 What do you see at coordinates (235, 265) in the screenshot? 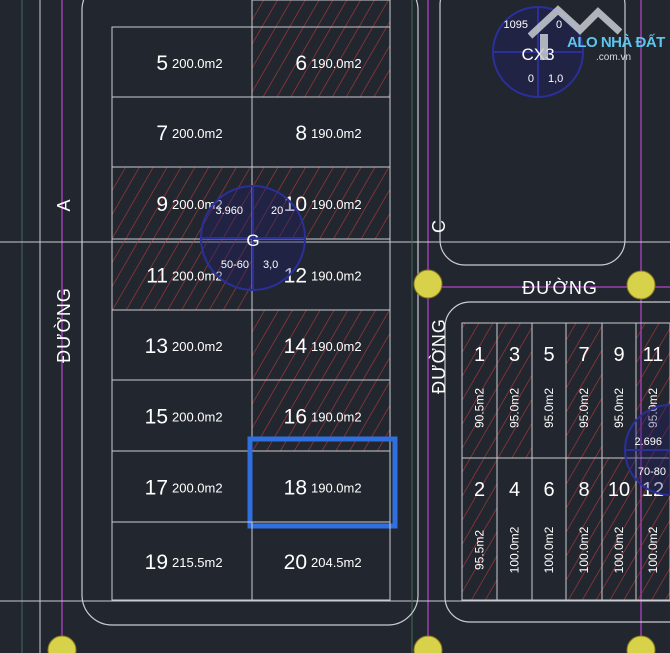
I see `survey-value: 50-60` at bounding box center [235, 265].